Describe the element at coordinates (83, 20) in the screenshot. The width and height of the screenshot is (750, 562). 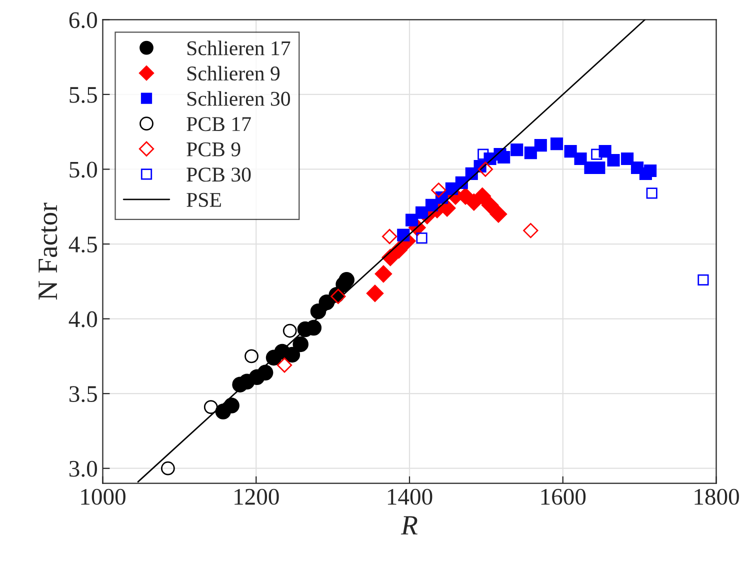
I see `y-tick-label: 6.0` at that location.